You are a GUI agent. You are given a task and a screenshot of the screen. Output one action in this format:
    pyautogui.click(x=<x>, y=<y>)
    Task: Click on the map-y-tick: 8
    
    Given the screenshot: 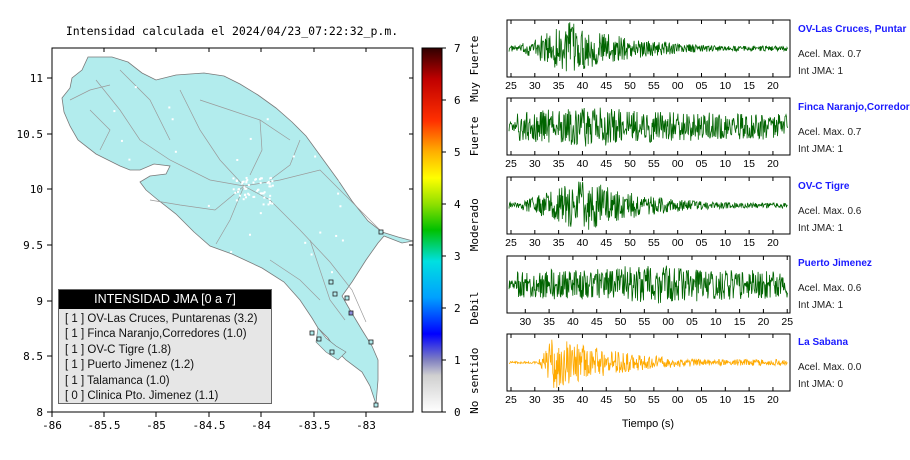 What is the action you would take?
    pyautogui.click(x=39, y=412)
    